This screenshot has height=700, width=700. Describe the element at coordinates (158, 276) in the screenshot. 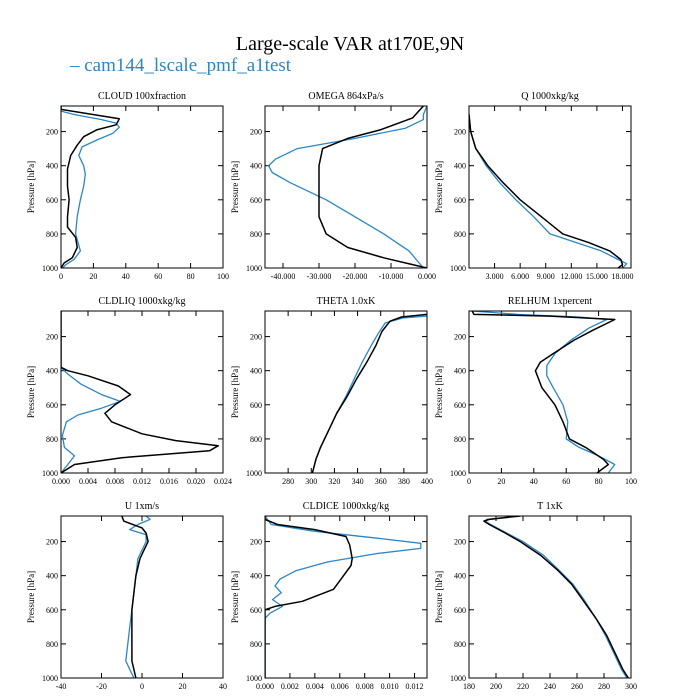

I see `x-tick-label: 60` at that location.